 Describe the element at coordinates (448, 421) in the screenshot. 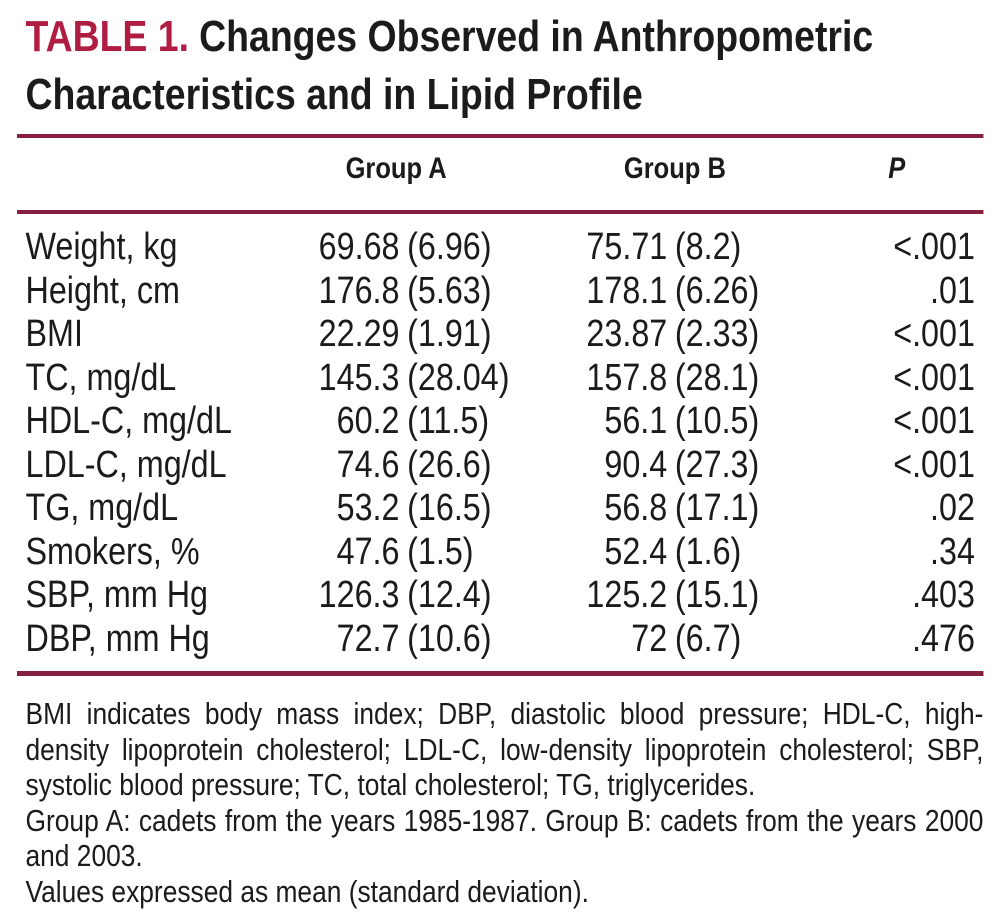

I see `group-a-sd: (11.5)` at that location.